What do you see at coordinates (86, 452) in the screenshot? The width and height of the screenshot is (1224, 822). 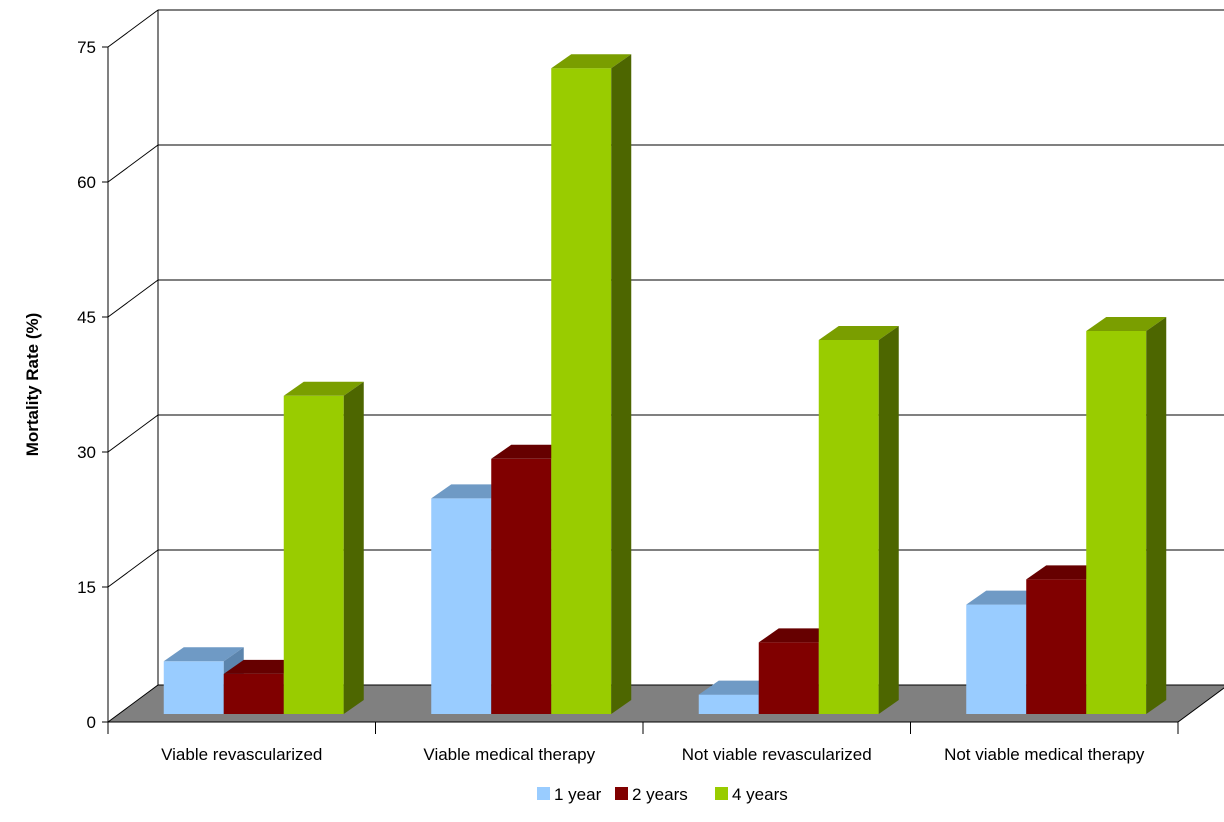 I see `y-tick-label: 30` at bounding box center [86, 452].